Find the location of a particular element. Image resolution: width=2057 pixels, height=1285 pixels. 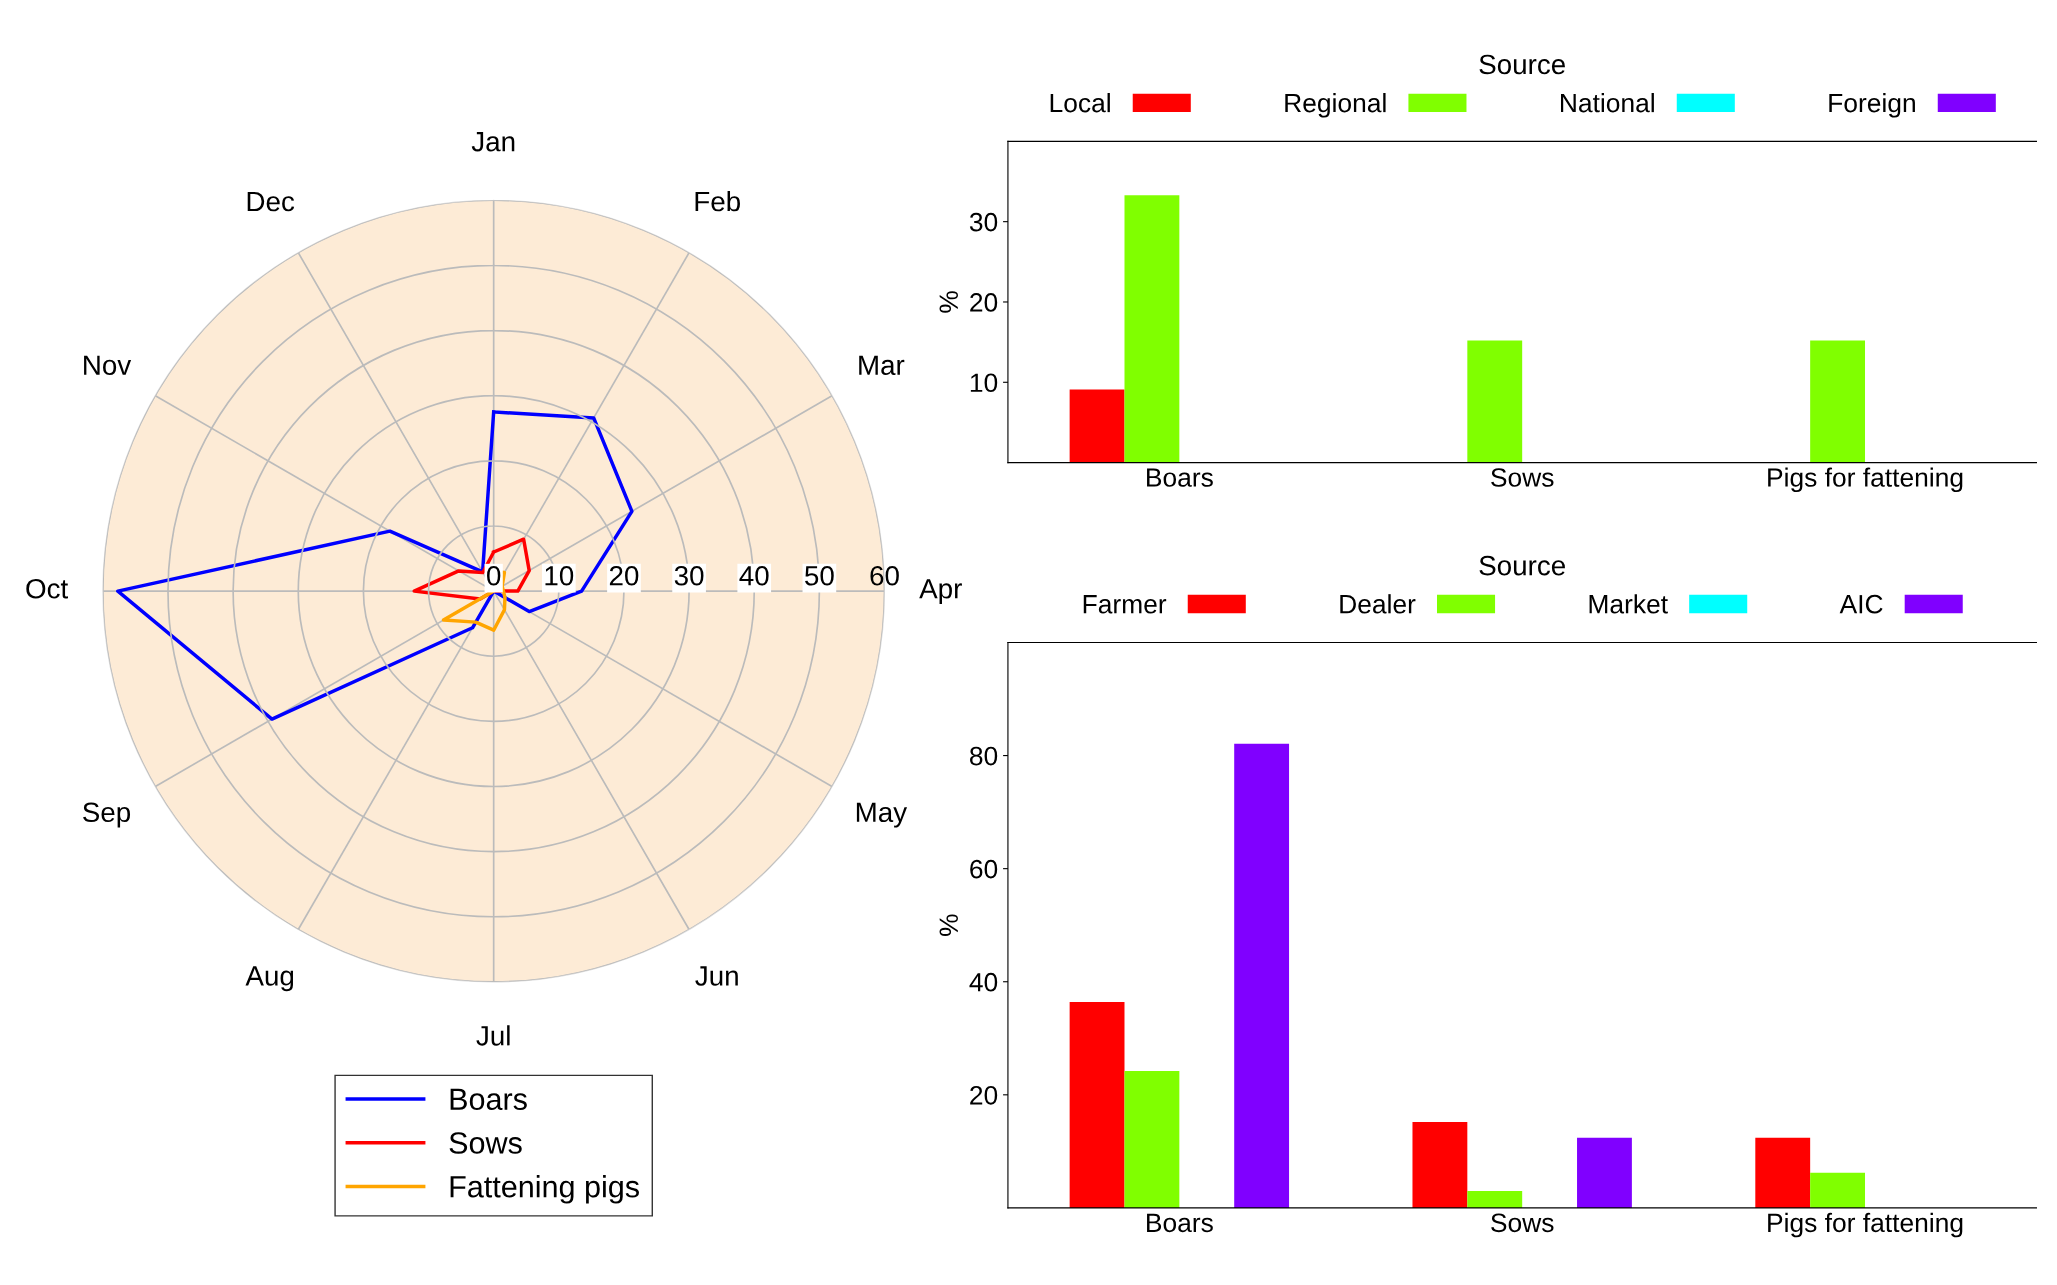

legend-label: National is located at coordinates (1607, 103).